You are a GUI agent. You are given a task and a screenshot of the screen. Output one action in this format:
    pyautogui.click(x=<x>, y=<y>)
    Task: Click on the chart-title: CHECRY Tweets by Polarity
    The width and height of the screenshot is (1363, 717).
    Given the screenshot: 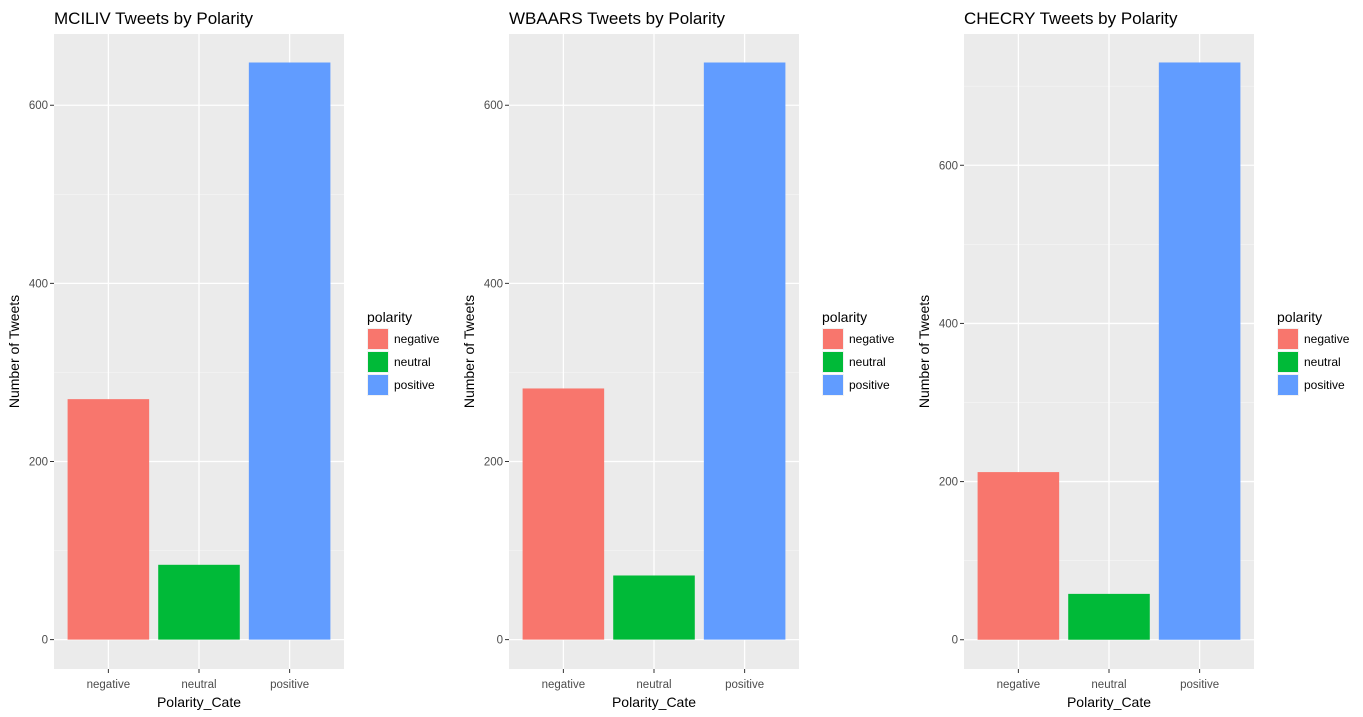 What is the action you would take?
    pyautogui.click(x=1071, y=18)
    